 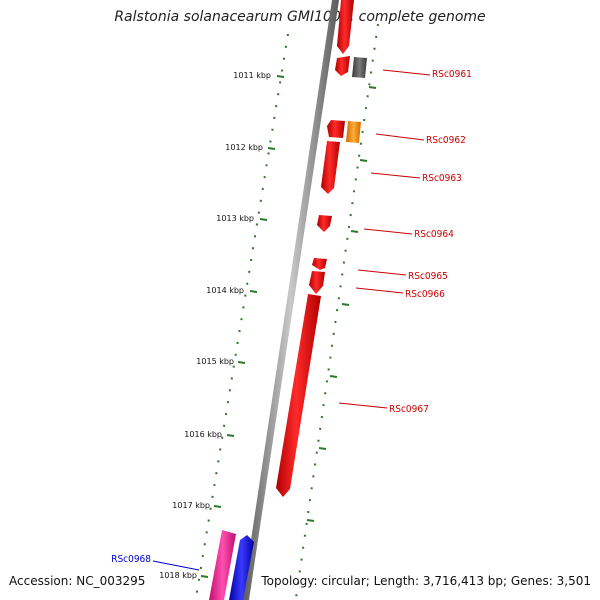 What do you see at coordinates (442, 178) in the screenshot?
I see `gene-label-rsc0963: RSc0963` at bounding box center [442, 178].